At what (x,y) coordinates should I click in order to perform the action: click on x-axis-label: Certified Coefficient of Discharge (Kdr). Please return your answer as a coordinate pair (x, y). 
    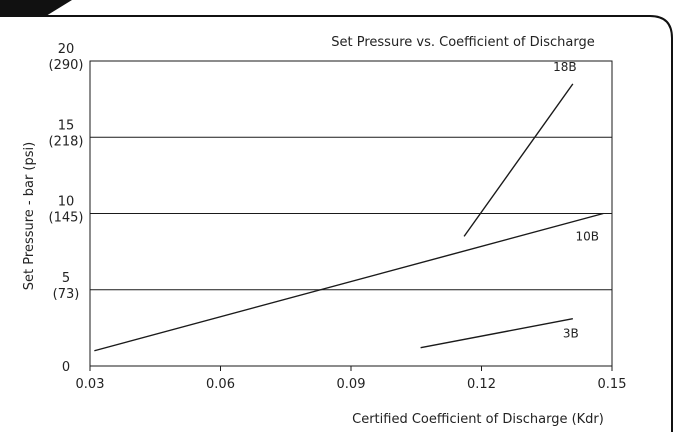
    Looking at the image, I should click on (478, 419).